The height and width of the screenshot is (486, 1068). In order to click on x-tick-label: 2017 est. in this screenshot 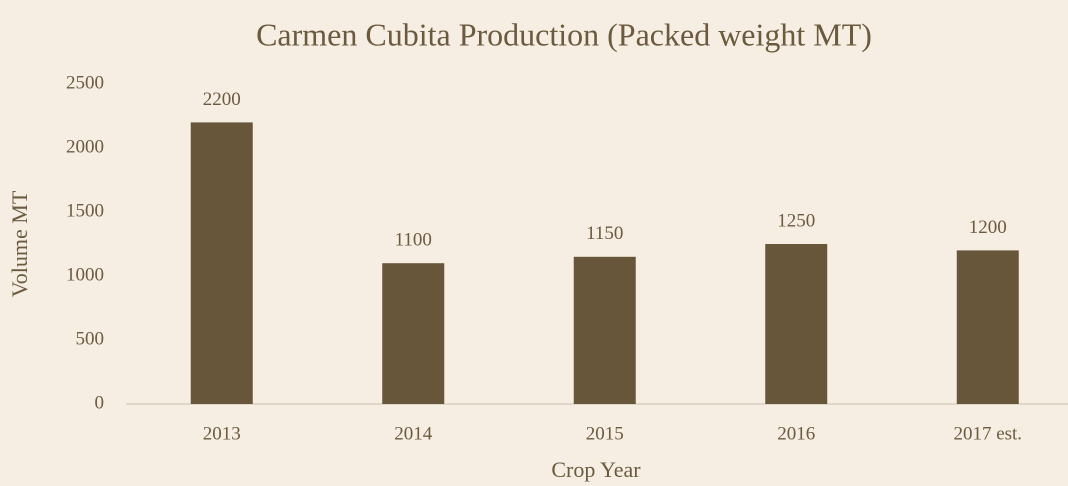, I will do `click(987, 433)`.